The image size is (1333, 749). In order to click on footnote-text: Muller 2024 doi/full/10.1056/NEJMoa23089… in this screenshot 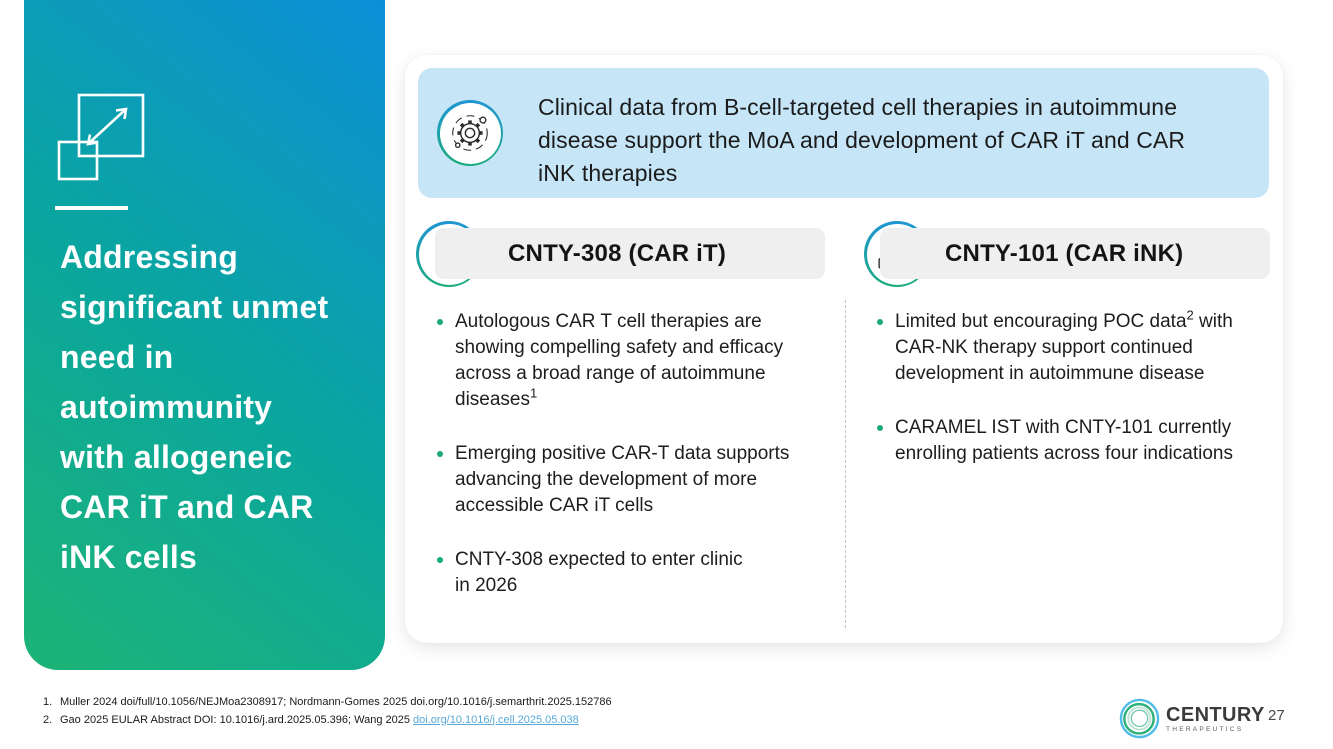, I will do `click(336, 702)`.